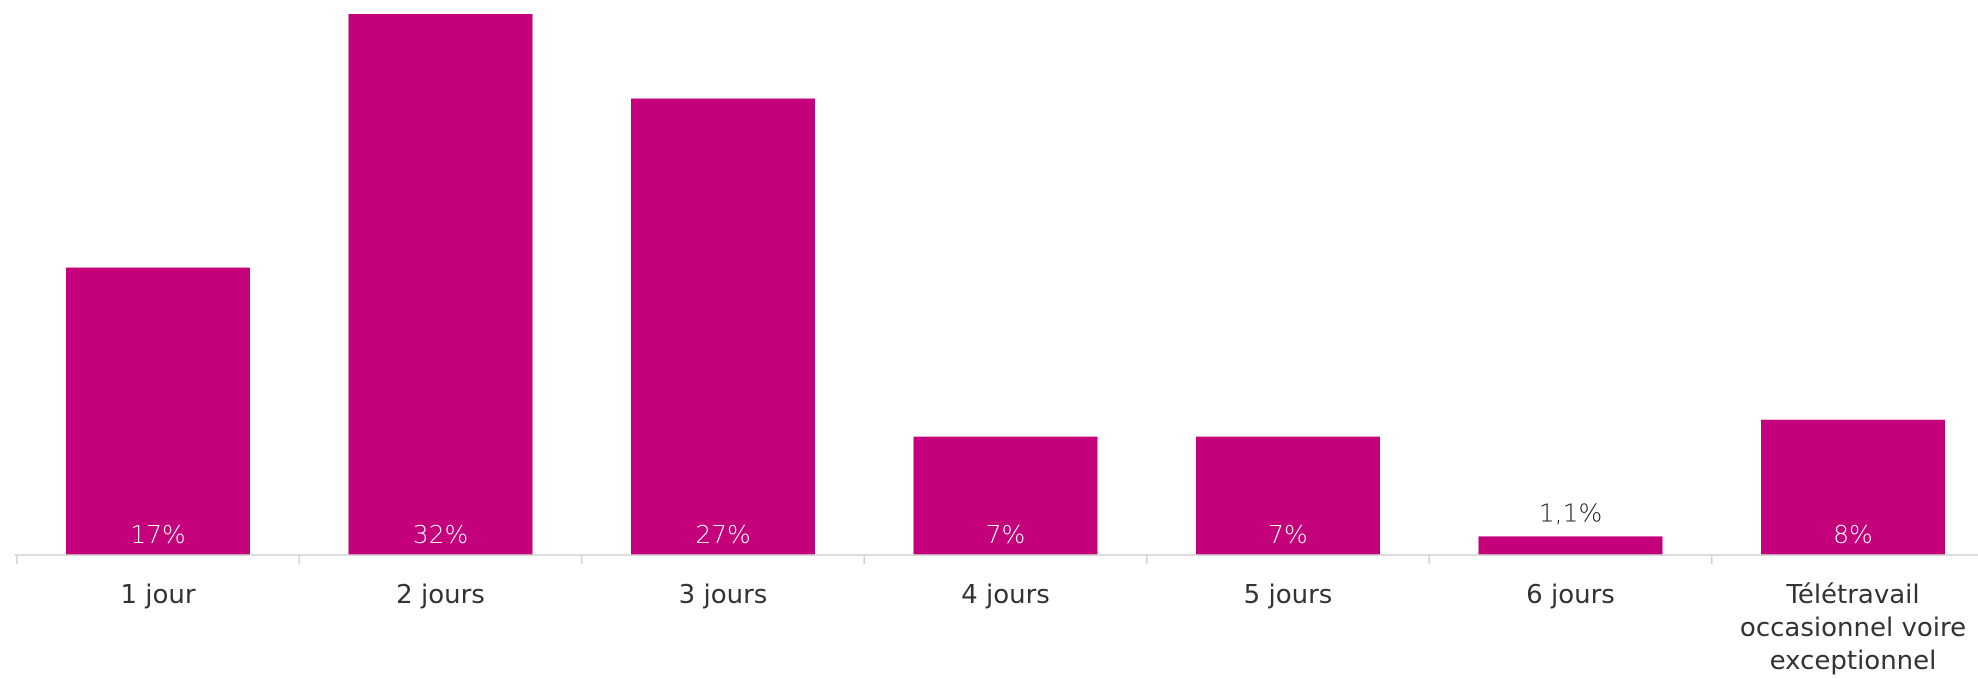  Describe the element at coordinates (1853, 661) in the screenshot. I see `category-label-line: exceptionnel` at that location.